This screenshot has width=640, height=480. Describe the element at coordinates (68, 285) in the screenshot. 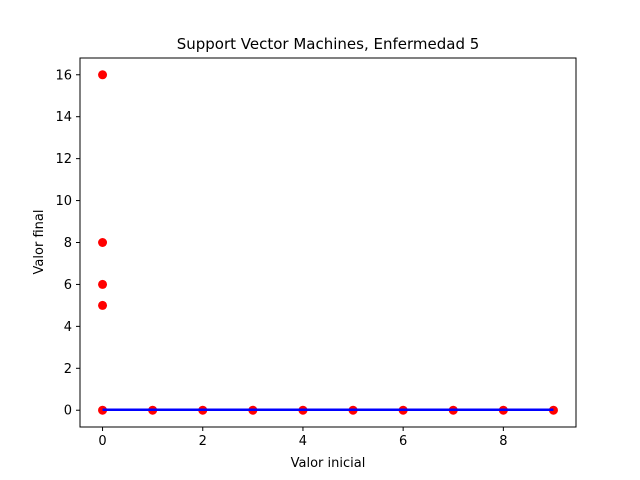

I see `y-tick-label: 6` at that location.